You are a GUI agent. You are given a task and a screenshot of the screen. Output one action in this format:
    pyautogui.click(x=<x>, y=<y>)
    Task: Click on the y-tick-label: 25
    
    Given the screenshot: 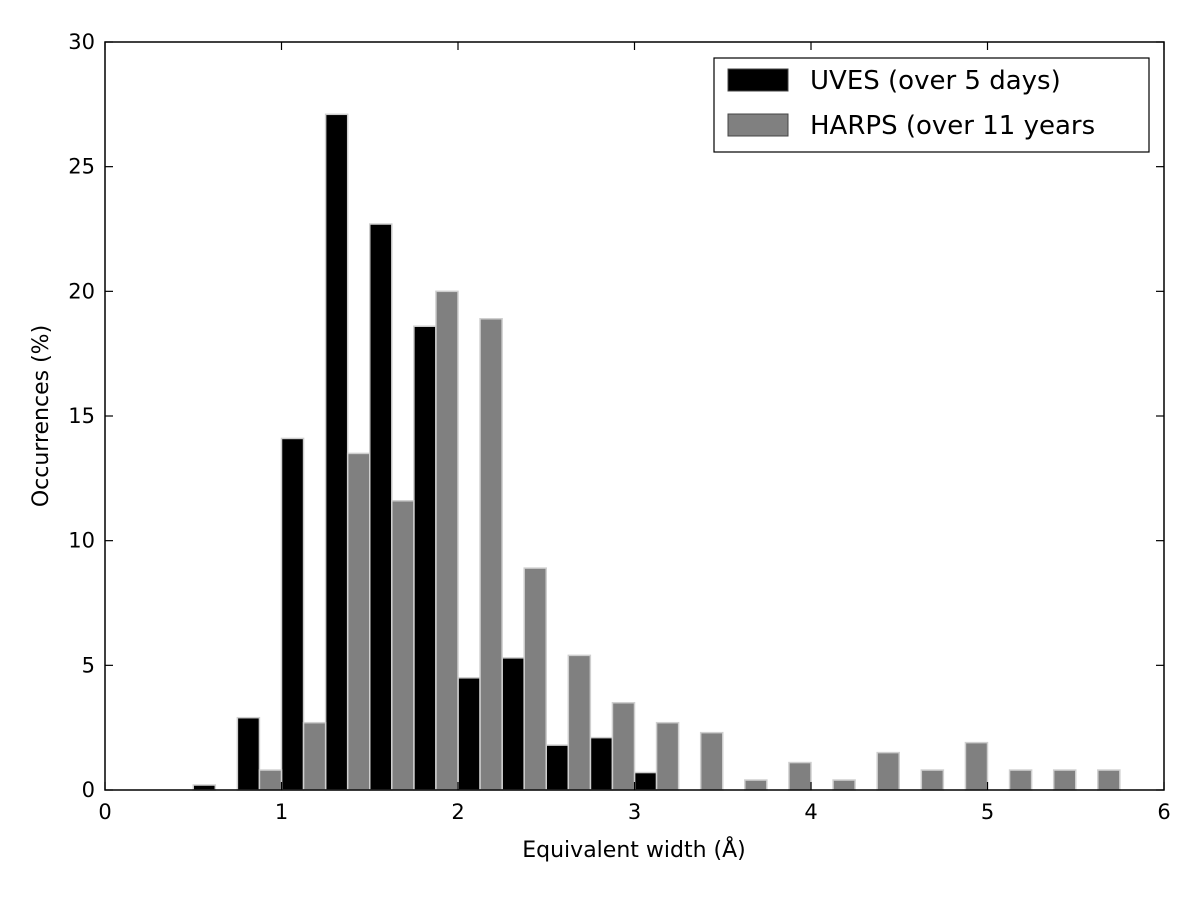 What is the action you would take?
    pyautogui.click(x=81, y=167)
    